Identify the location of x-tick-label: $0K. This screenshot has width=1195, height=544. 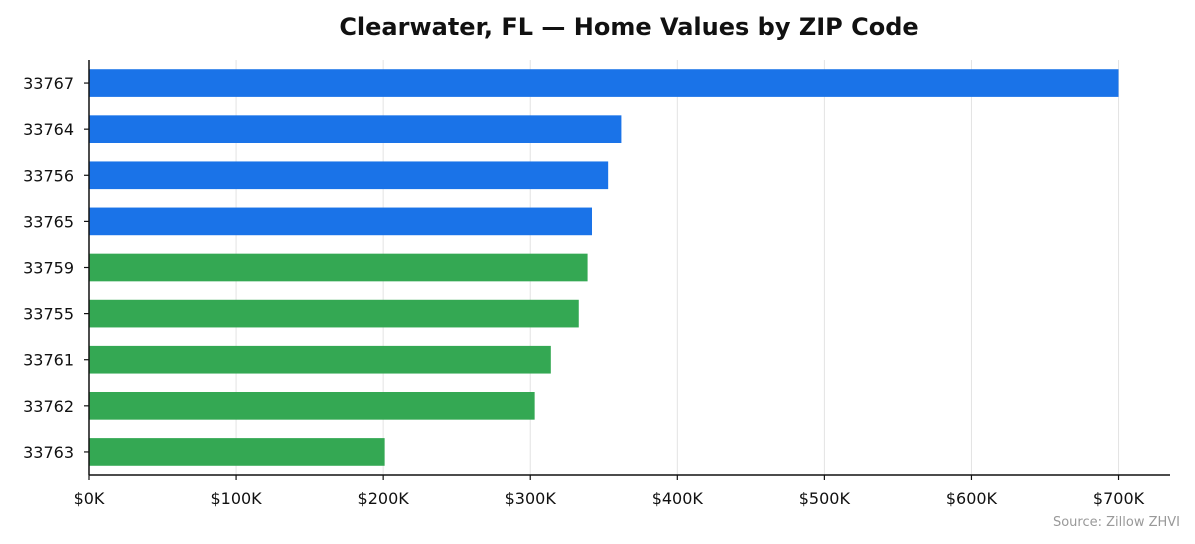
(89, 498).